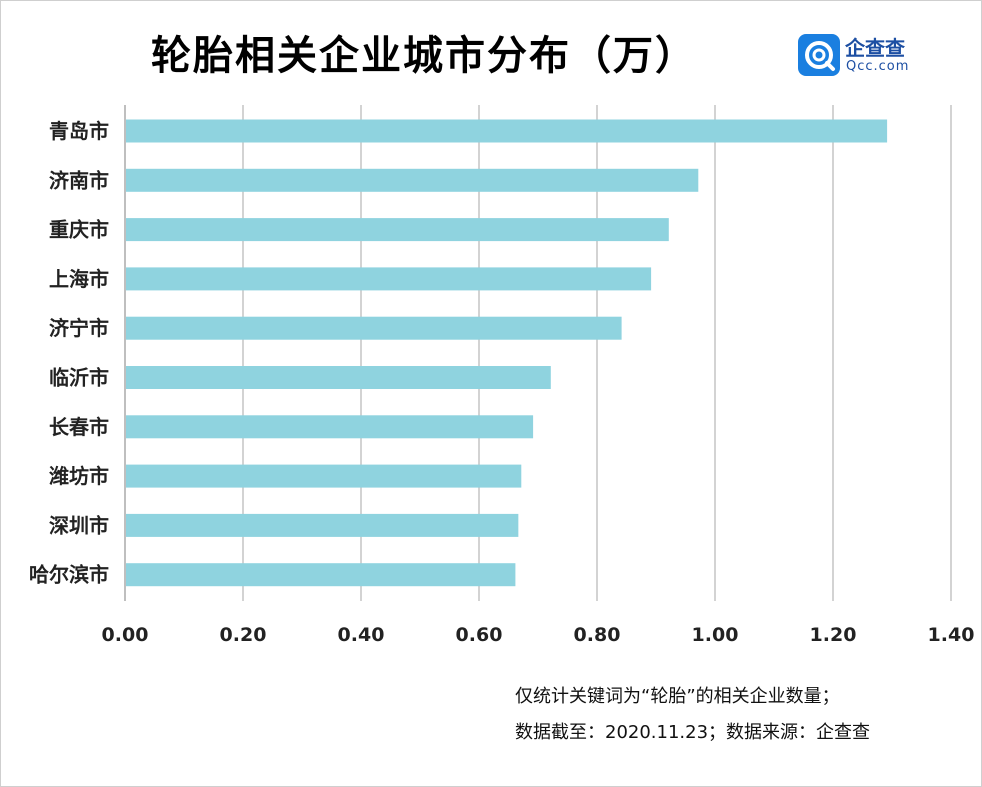  I want to click on chart-title: 轮胎相关企业城市分布（万）, so click(424, 56).